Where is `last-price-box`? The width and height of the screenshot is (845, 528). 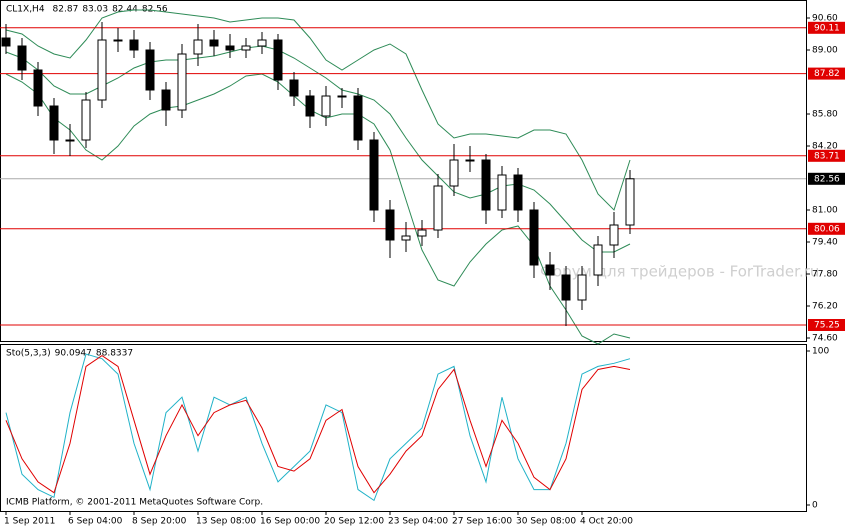
last-price-box is located at coordinates (826, 178).